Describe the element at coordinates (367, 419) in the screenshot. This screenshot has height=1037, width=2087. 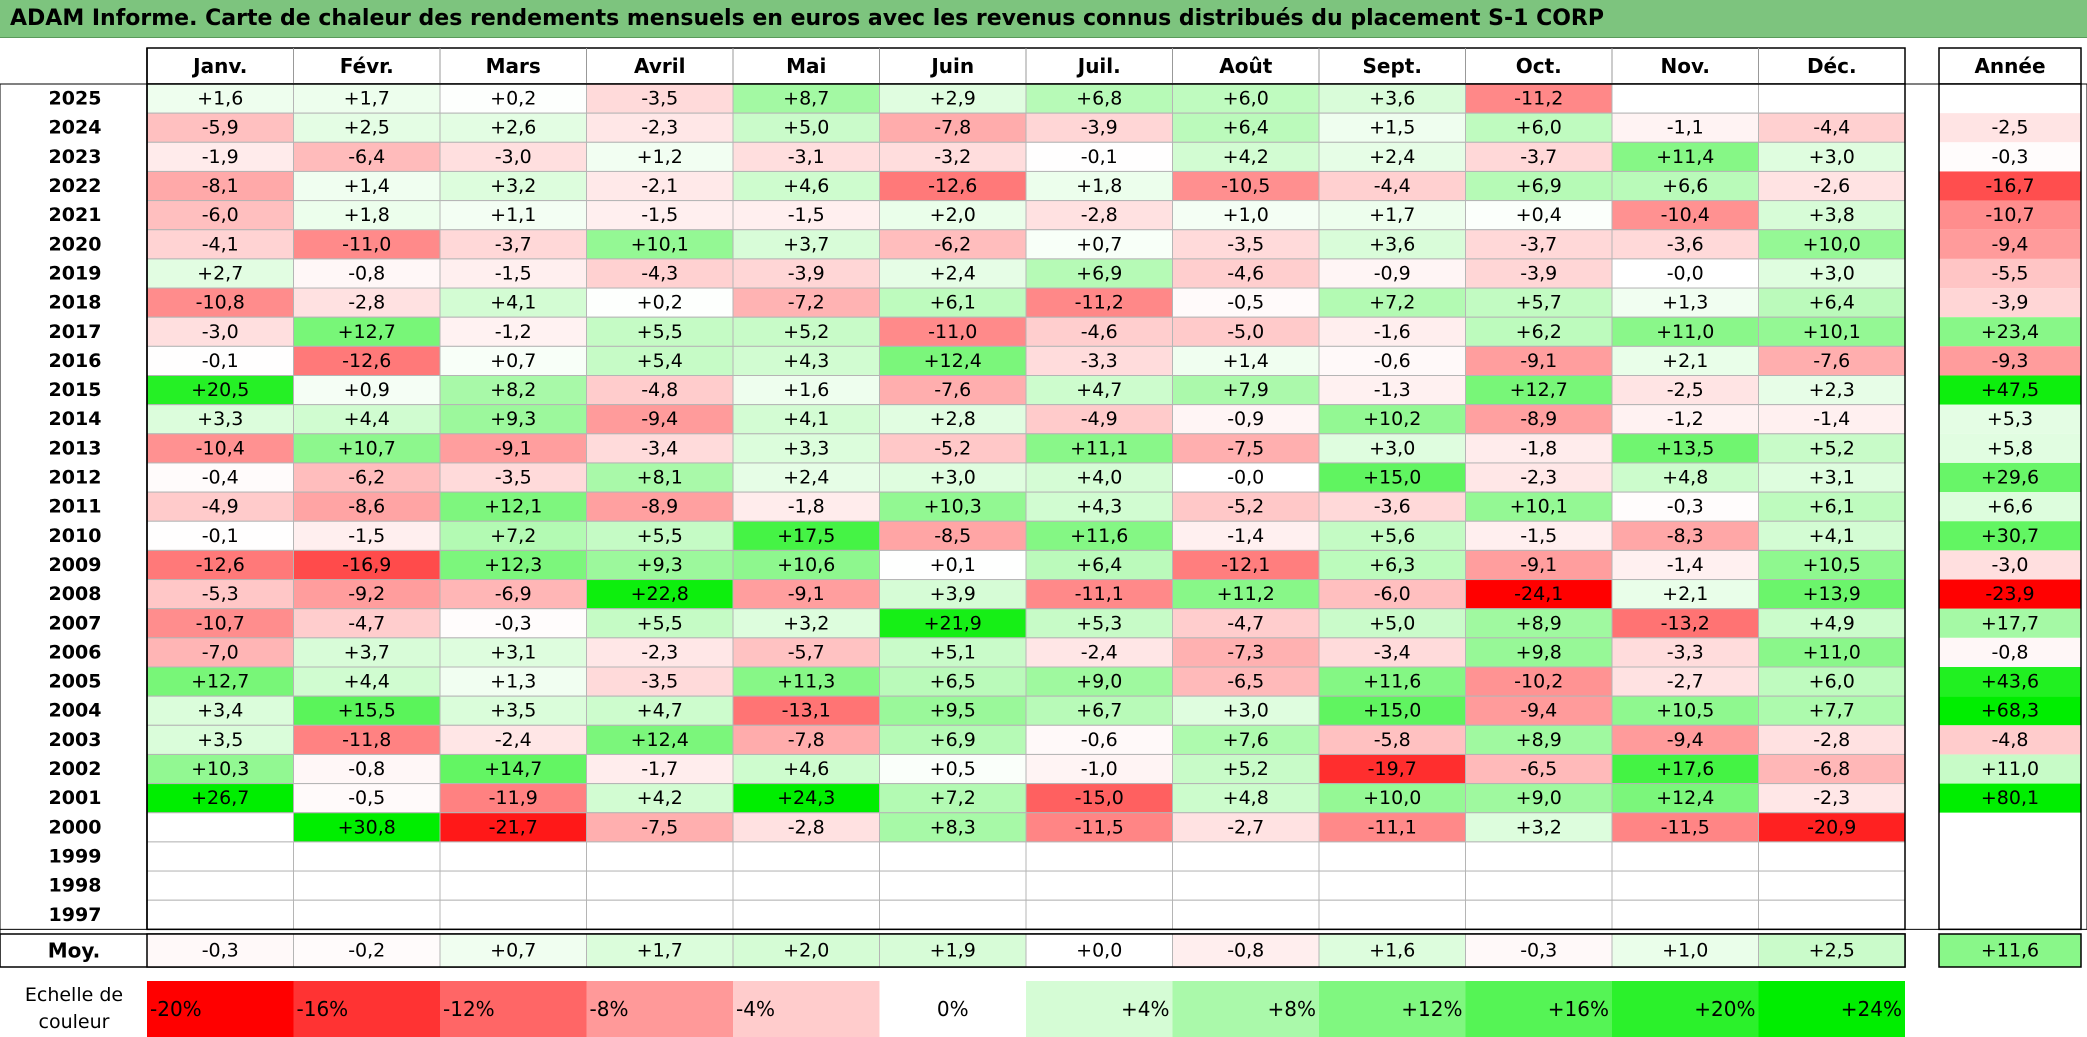
I see `cell-value: +4,4` at that location.